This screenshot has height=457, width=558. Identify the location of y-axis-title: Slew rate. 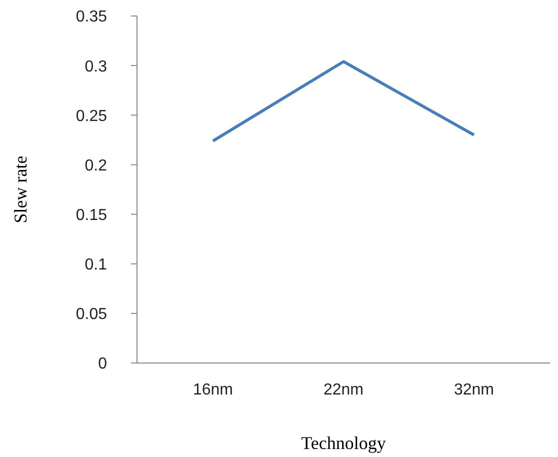
(20, 190).